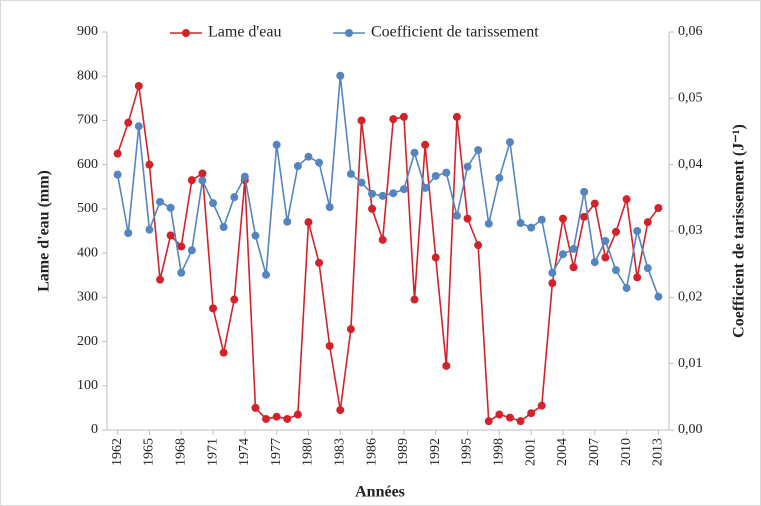  I want to click on y2-tick-label: 0,02, so click(690, 297).